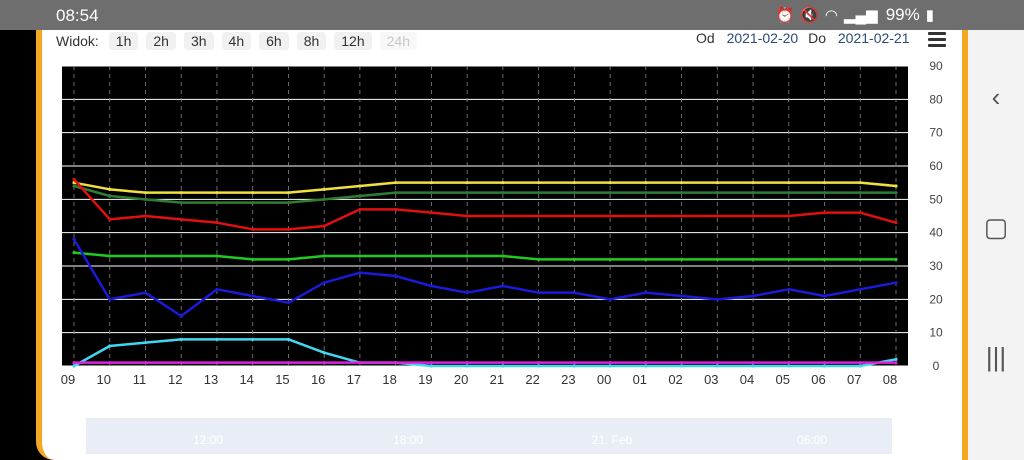  I want to click on range-button-6h: 6h, so click(274, 41).